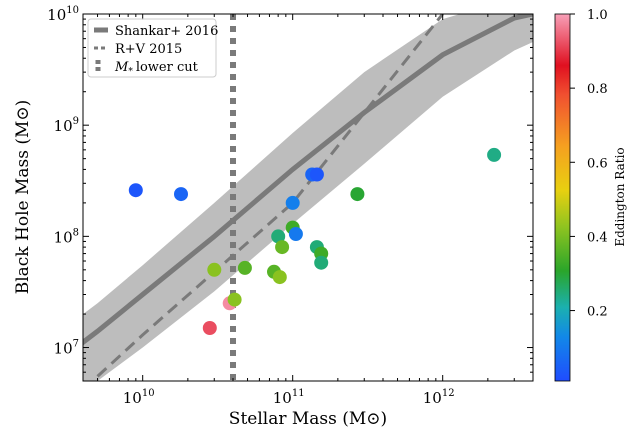 This screenshot has width=634, height=432. I want to click on colorbar-gradient, so click(562, 197).